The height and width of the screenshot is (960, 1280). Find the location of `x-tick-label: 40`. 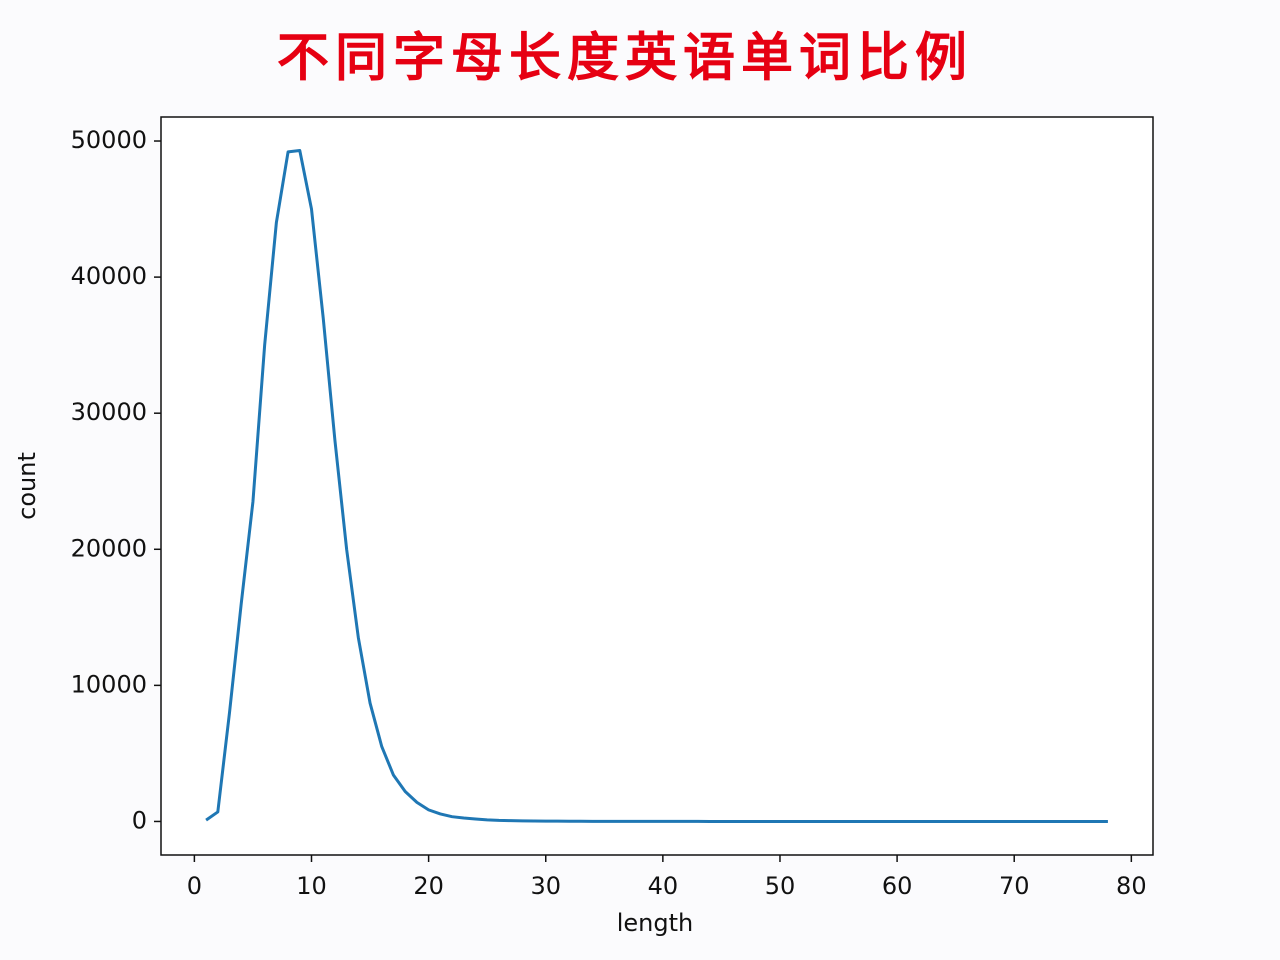

x-tick-label: 40 is located at coordinates (663, 886).